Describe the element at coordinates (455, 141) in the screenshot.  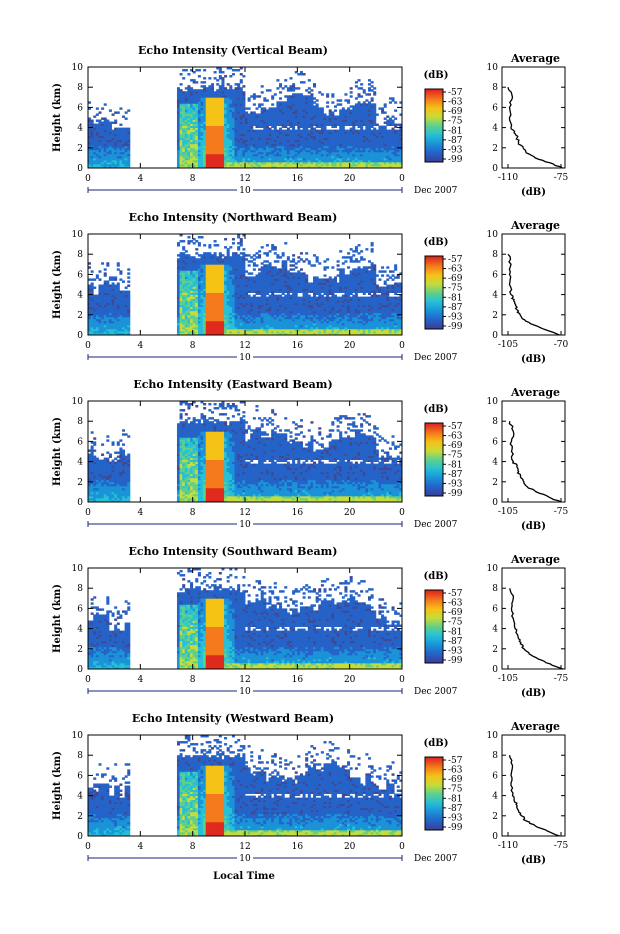
I see `colorbar-tick-label: -87` at that location.